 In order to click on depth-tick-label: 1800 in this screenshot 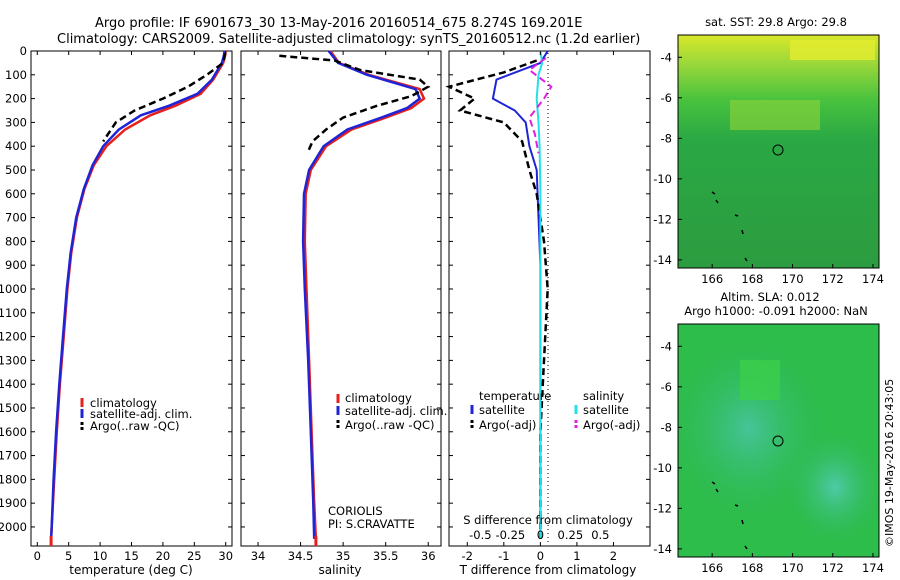, I will do `click(13, 479)`.